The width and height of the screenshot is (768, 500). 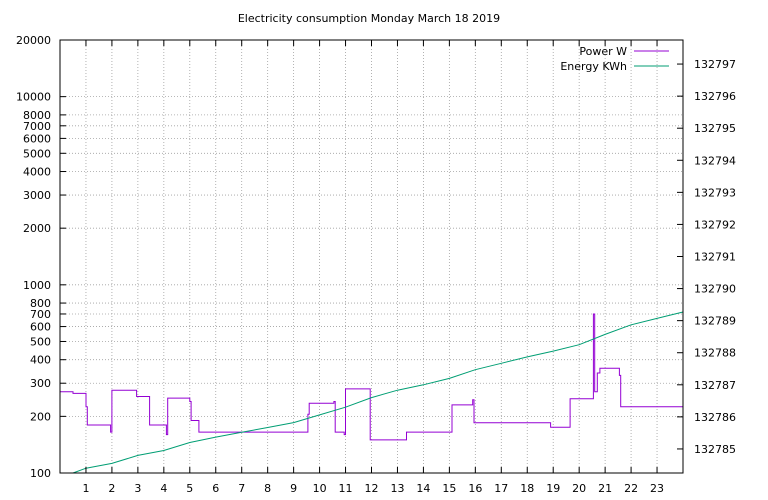 I want to click on y-left-tick-label: 5000, so click(x=37, y=153).